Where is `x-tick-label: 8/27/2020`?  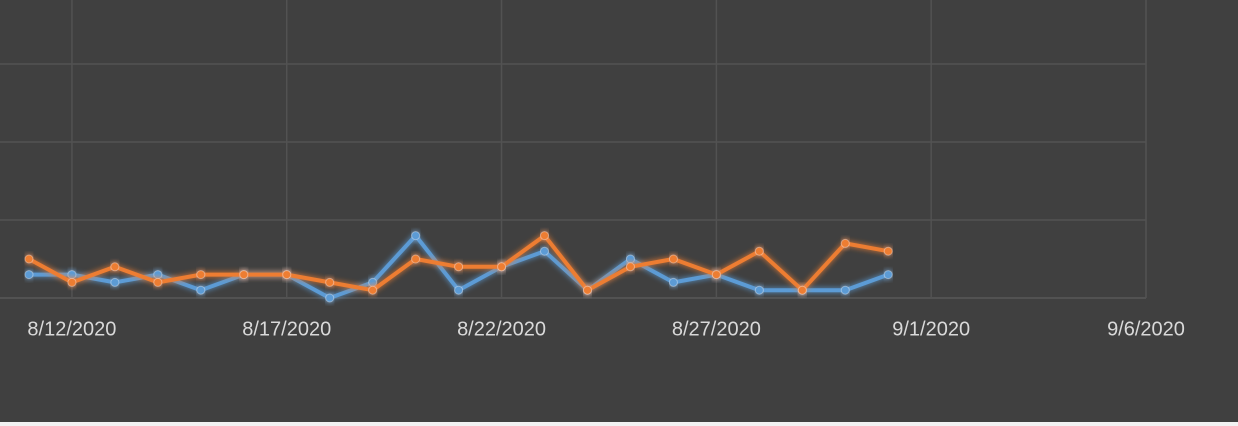 x-tick-label: 8/27/2020 is located at coordinates (716, 329).